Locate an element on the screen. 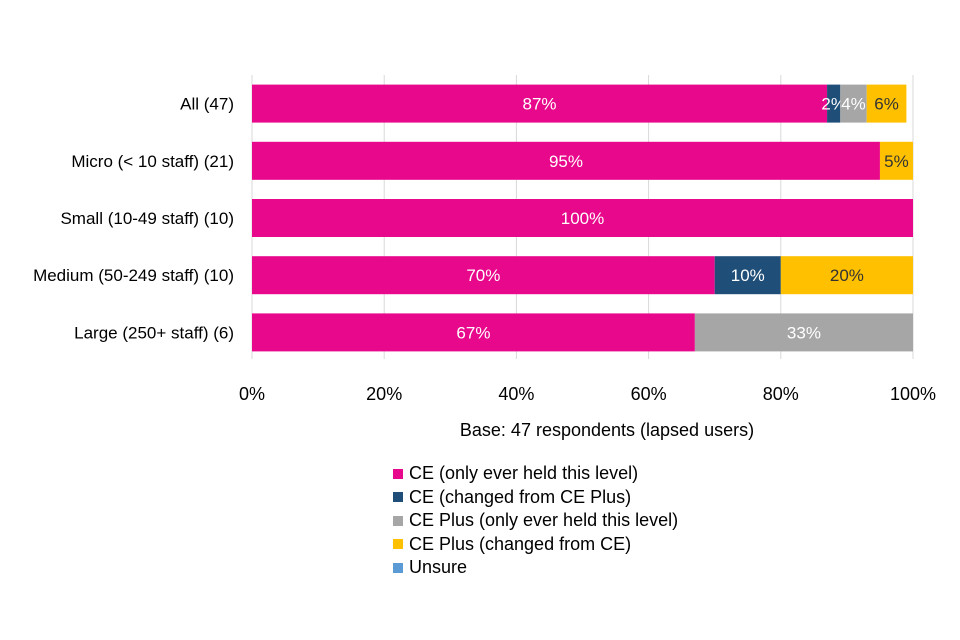 This screenshot has height=640, width=960. legend-item: CE Plus (changed from CE) is located at coordinates (535, 545).